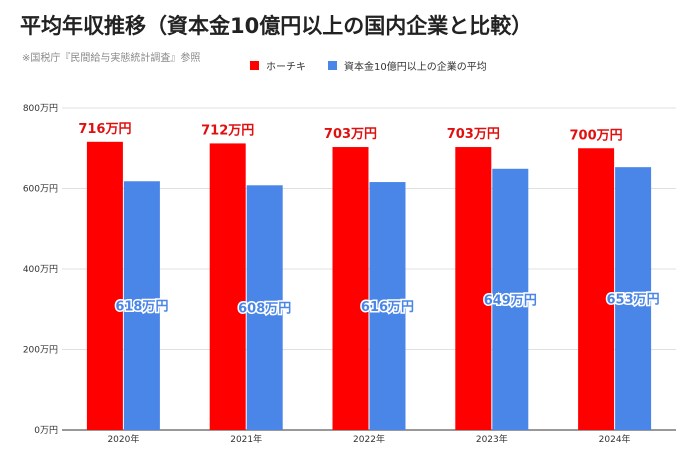 This screenshot has width=700, height=462. Describe the element at coordinates (492, 439) in the screenshot. I see `x-tick-label-3: 2023年` at that location.